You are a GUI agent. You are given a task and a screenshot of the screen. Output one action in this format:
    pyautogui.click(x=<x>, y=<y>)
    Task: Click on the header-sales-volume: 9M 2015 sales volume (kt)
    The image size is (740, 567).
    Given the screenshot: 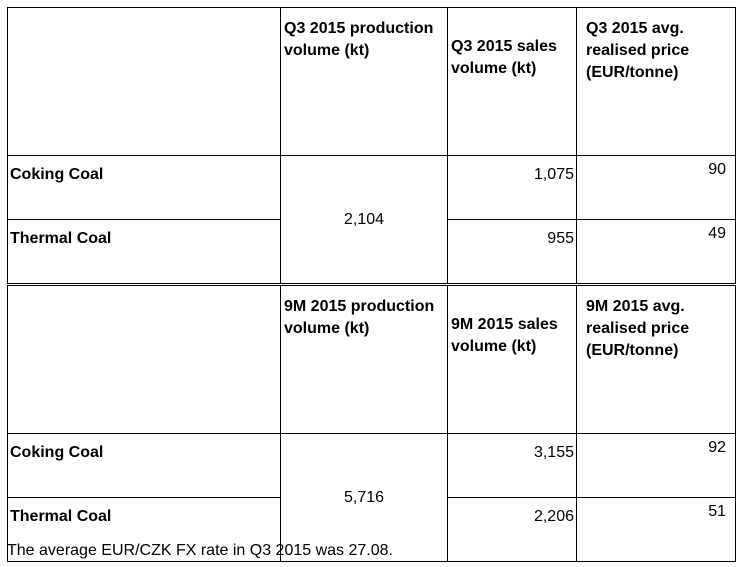 What is the action you would take?
    pyautogui.click(x=512, y=359)
    